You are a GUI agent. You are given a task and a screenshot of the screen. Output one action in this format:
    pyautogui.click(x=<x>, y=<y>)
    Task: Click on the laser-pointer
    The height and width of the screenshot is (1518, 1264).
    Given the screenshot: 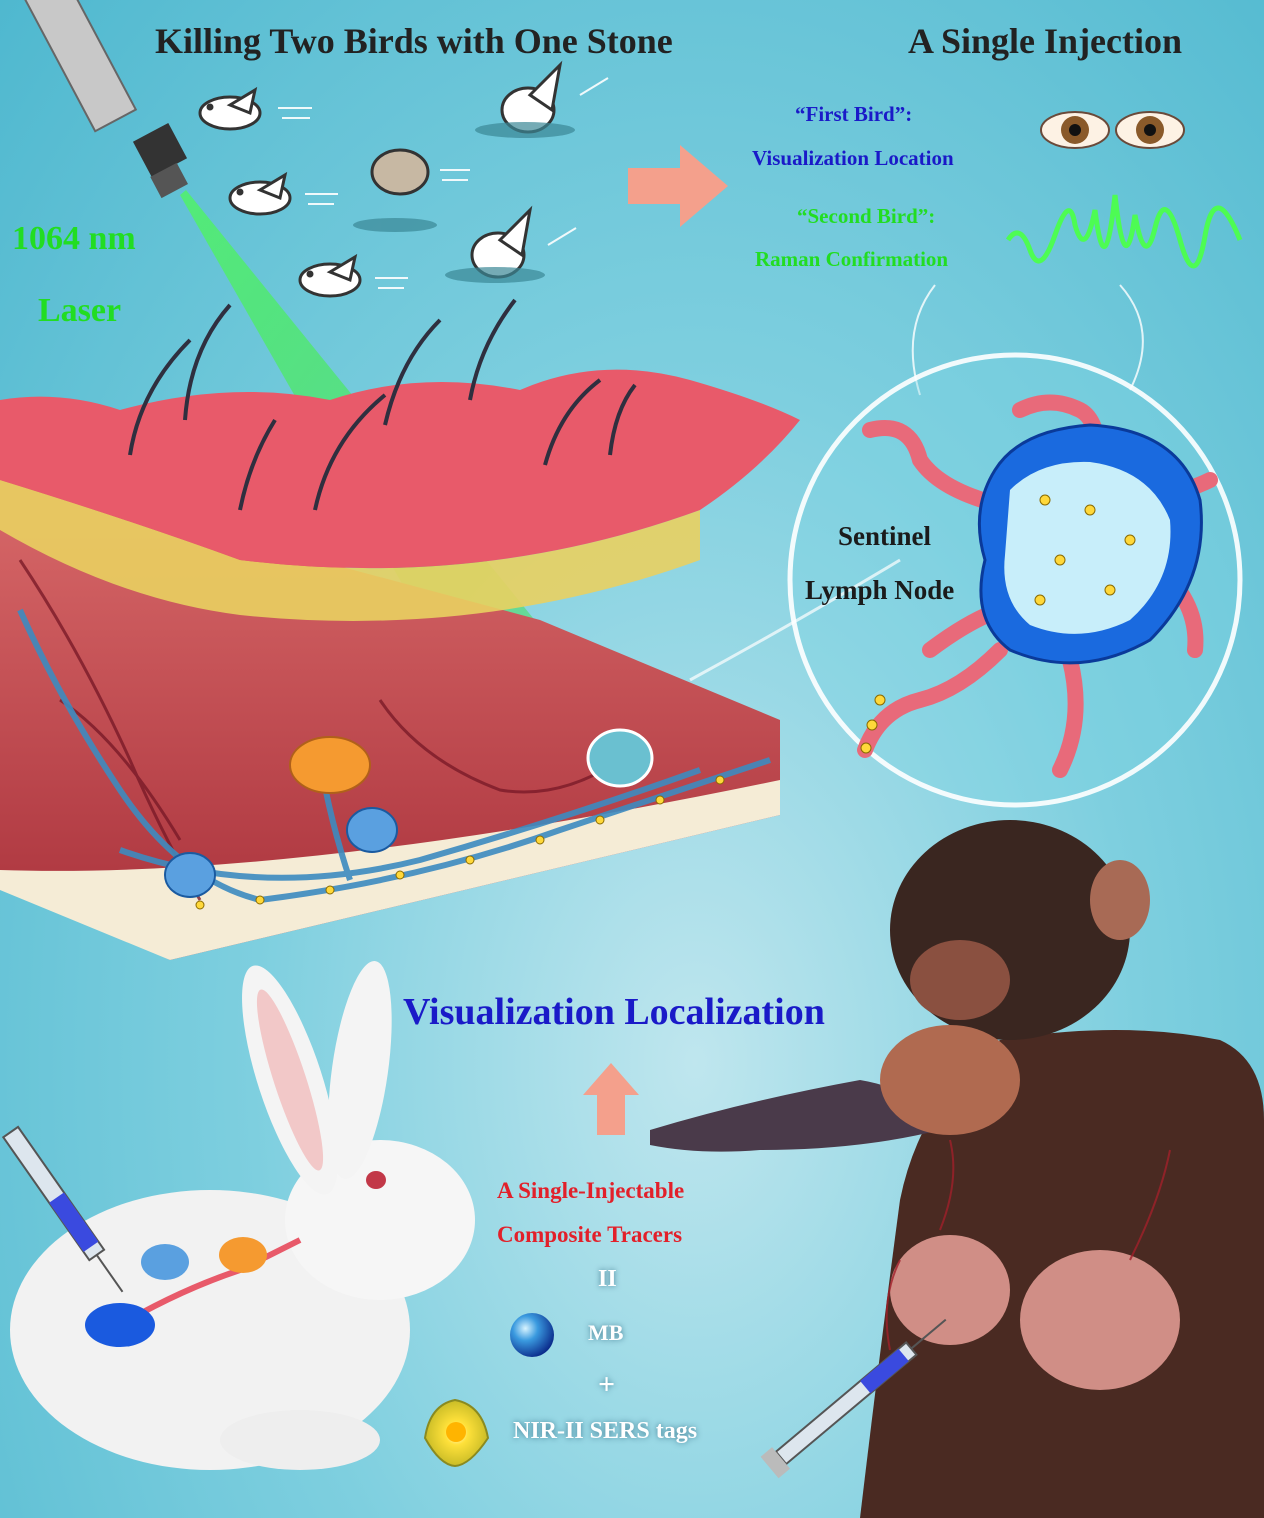 What is the action you would take?
    pyautogui.click(x=105, y=99)
    